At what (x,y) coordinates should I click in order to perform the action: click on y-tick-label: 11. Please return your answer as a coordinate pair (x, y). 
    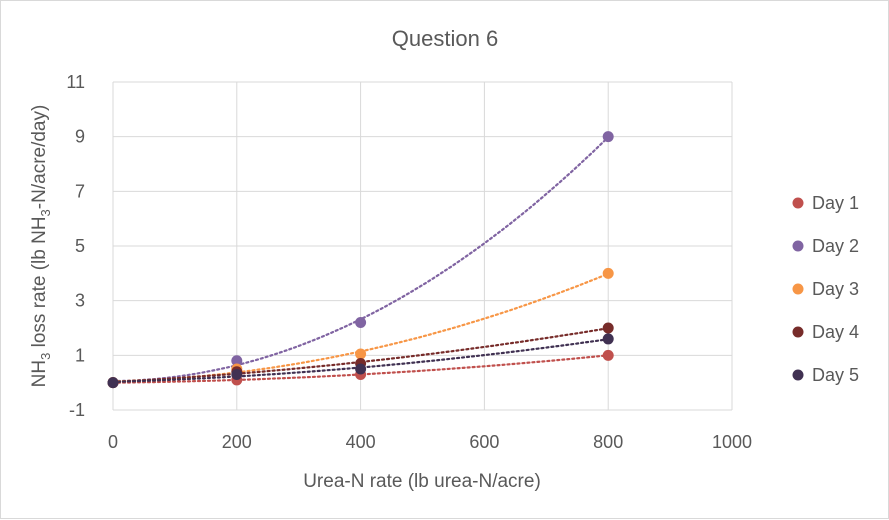
    Looking at the image, I should click on (75, 82).